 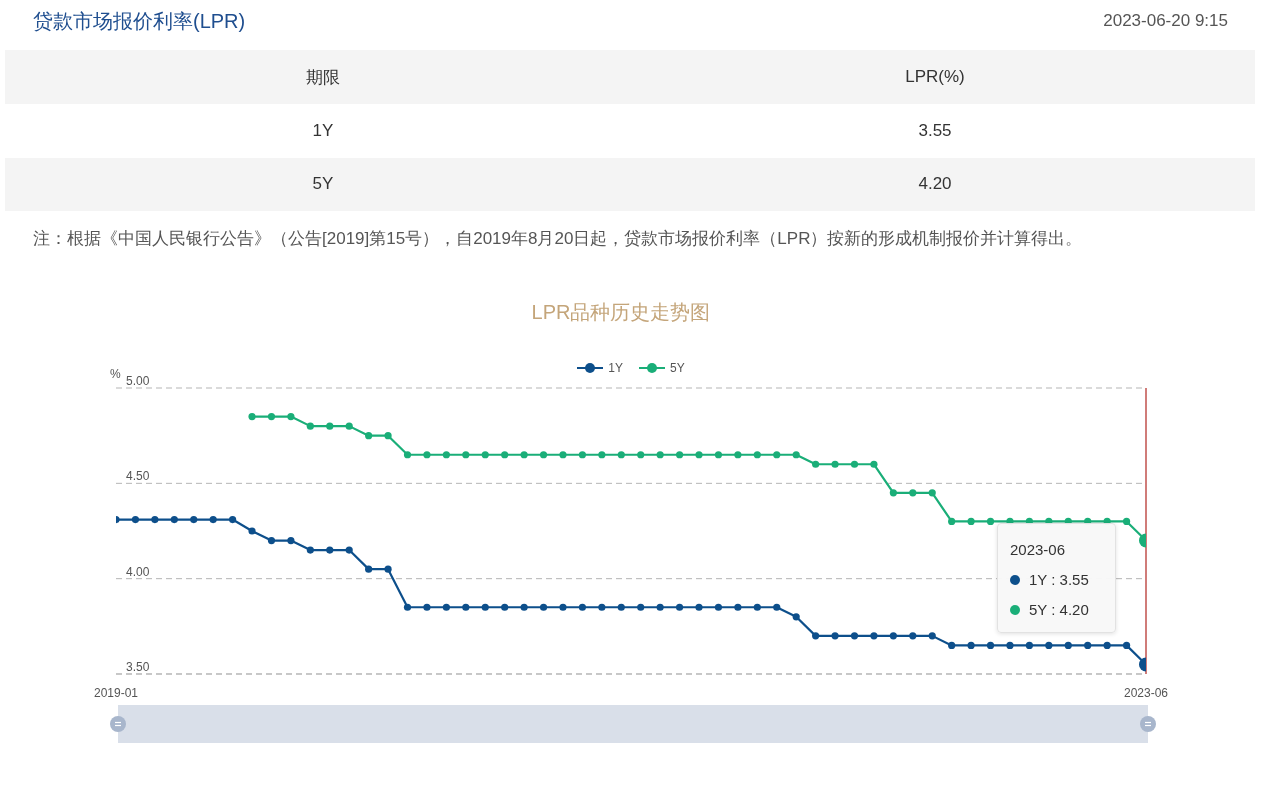 What do you see at coordinates (115, 374) in the screenshot?
I see `y-axis-title: %` at bounding box center [115, 374].